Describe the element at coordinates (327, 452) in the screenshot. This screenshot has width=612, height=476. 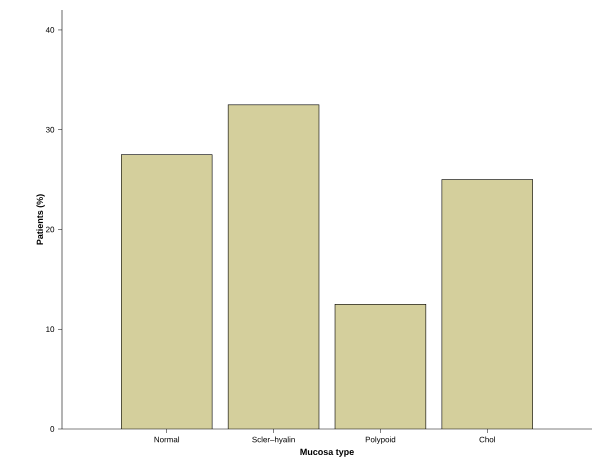
I see `x-axis-title: Mucosa type` at that location.